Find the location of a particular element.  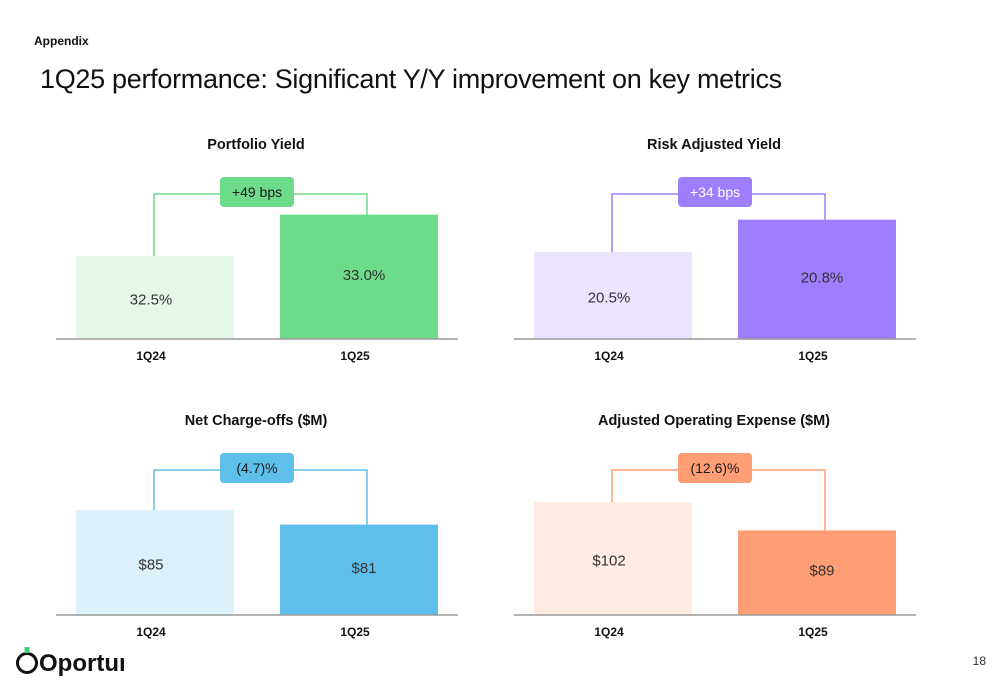

chart-svg: Portfolio Yield 32.5% 1Q24 33.0% 1Q25 +49 bps is located at coordinates (257, 250).